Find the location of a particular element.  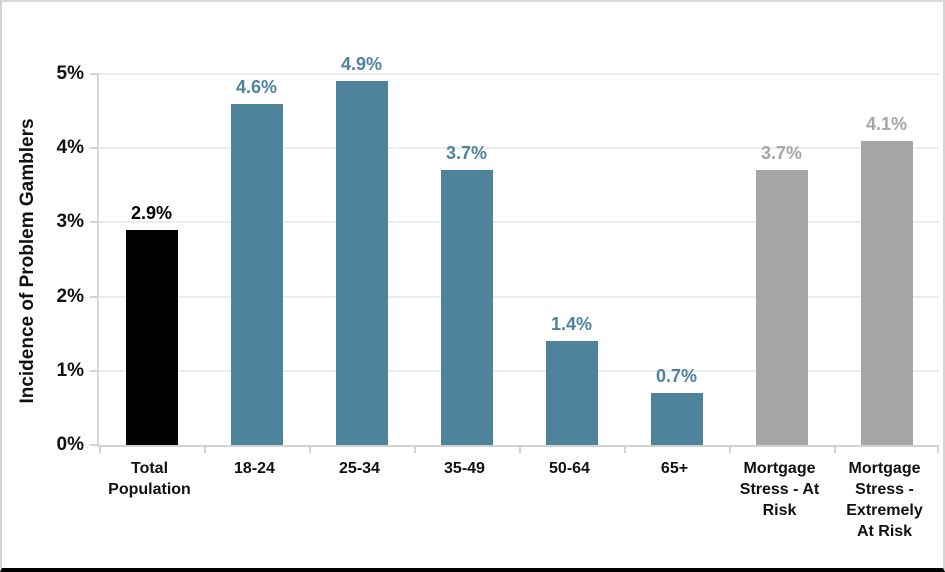

x-axis-label: 65+ is located at coordinates (674, 468).